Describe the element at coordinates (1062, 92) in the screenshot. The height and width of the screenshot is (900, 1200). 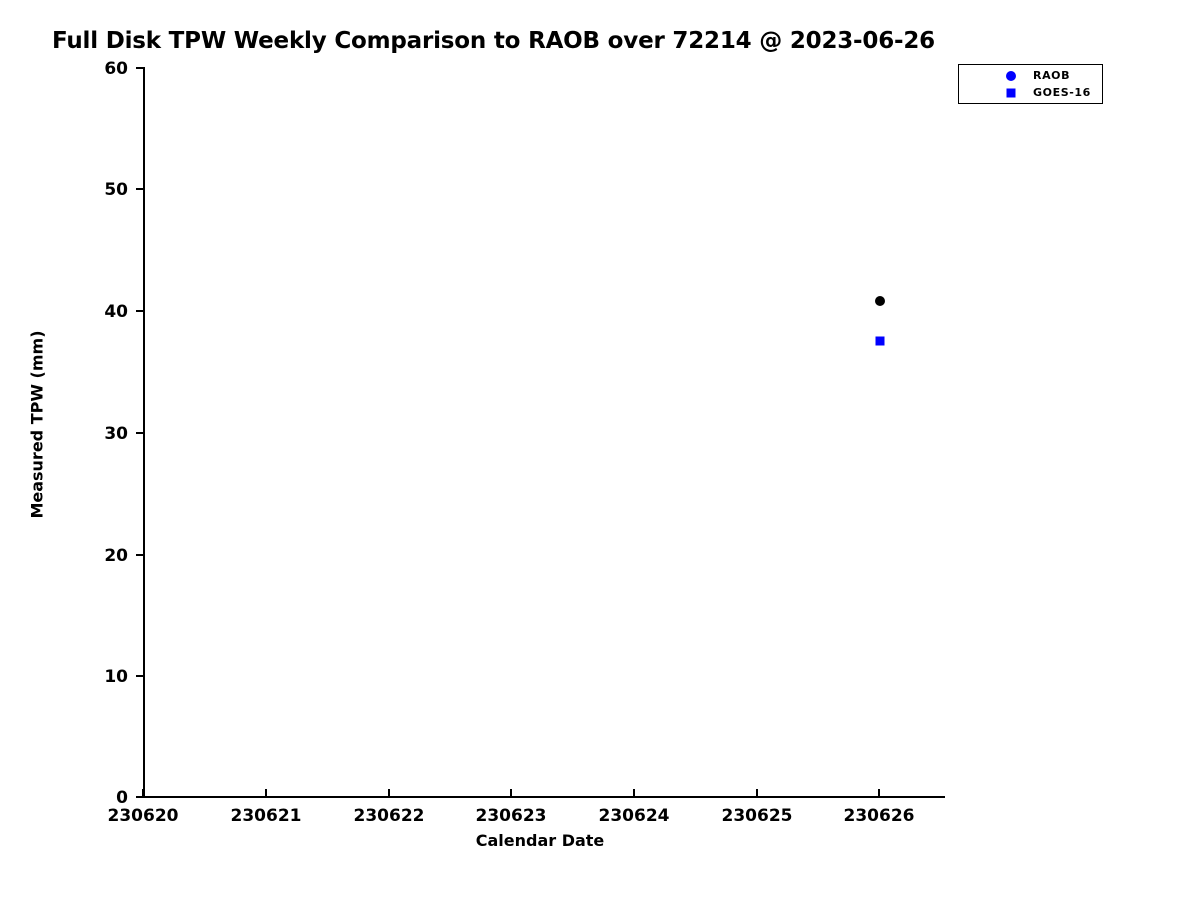
I see `legend-label-goes16: GOES-16` at that location.